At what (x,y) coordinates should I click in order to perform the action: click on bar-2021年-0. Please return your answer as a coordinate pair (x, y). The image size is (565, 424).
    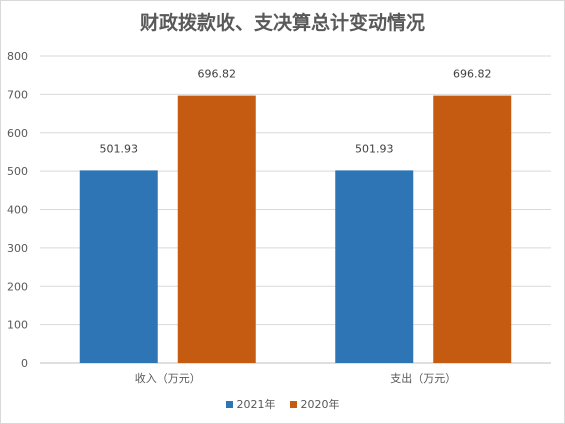
    Looking at the image, I should click on (118, 266).